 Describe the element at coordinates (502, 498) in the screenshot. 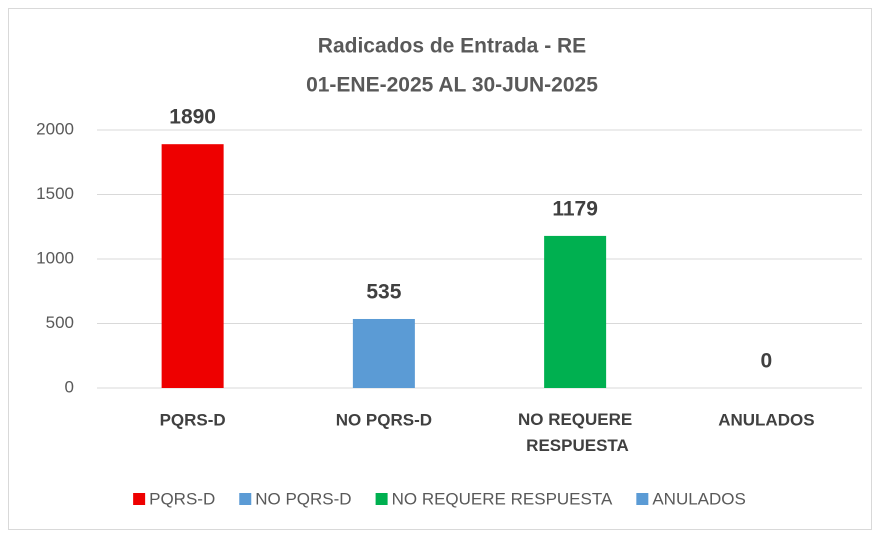

I see `legend-label: NO REQUERE RESPUESTA` at that location.